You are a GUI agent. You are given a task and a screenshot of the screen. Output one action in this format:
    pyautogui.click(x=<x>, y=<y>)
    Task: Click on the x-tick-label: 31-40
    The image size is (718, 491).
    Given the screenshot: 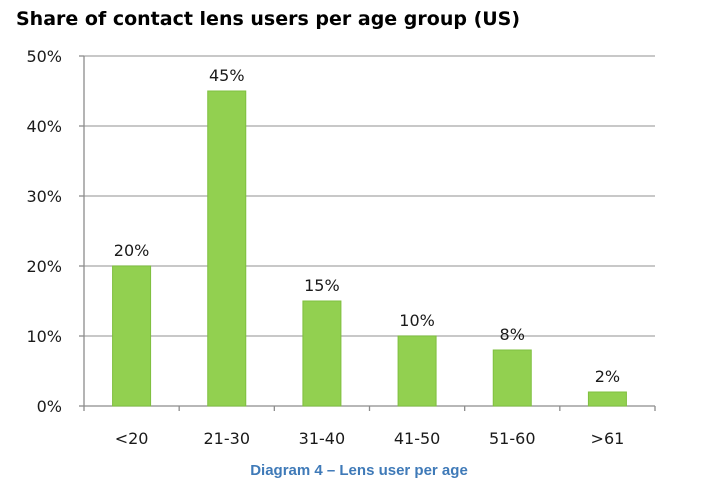 What is the action you would take?
    pyautogui.click(x=322, y=438)
    